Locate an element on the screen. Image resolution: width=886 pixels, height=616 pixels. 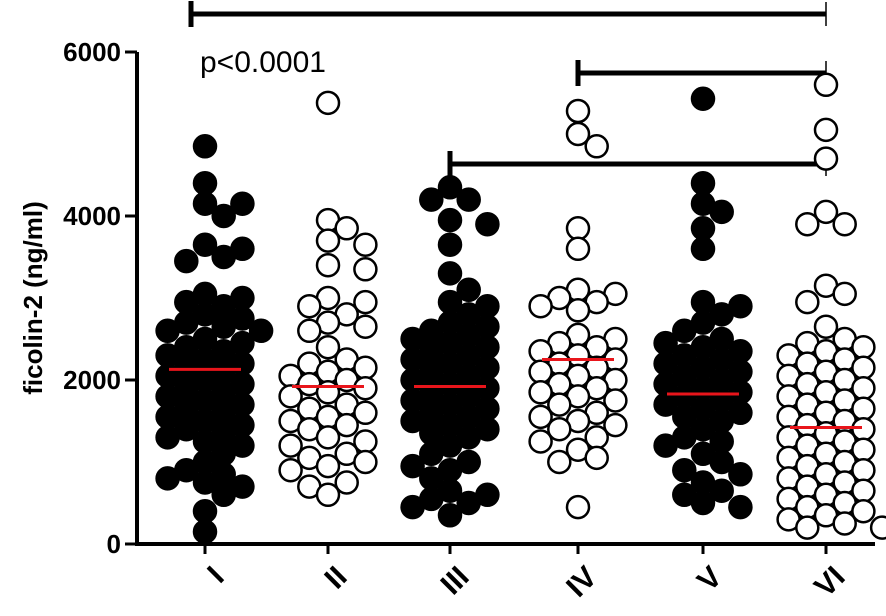
category-label: II is located at coordinates (336, 577).